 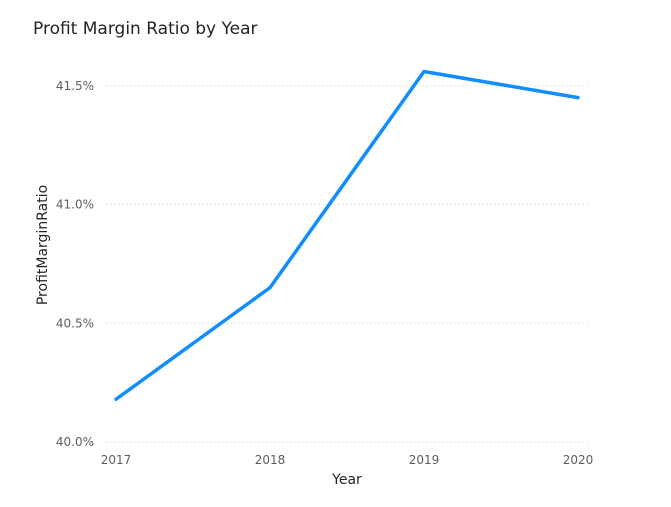 What do you see at coordinates (75, 205) in the screenshot?
I see `y-tick-label: 41.0%` at bounding box center [75, 205].